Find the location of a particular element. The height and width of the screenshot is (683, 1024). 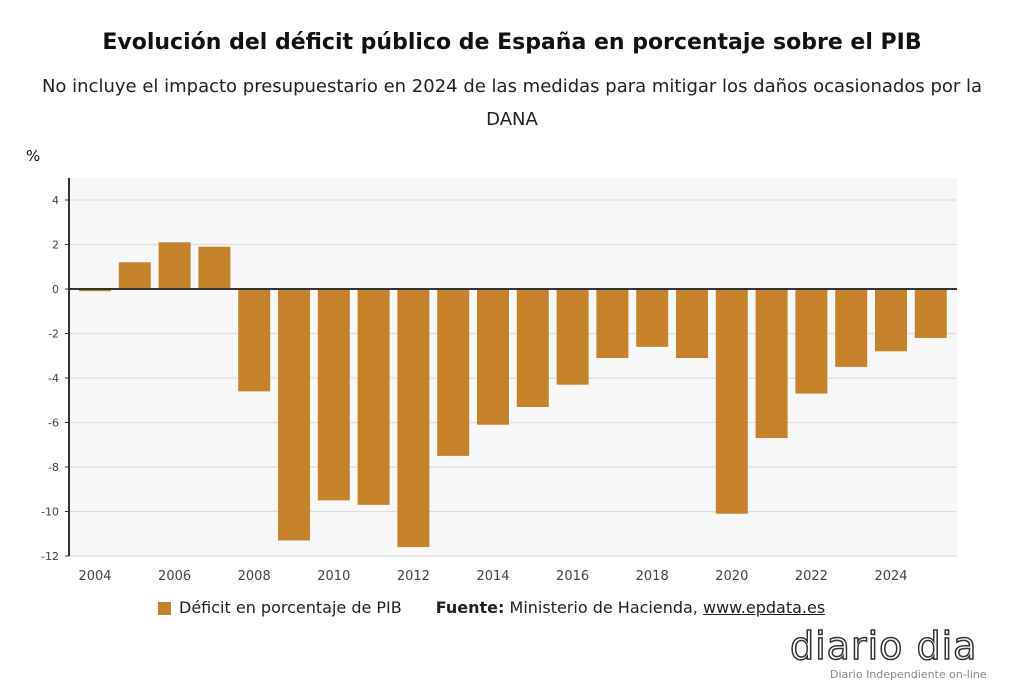

bar-2006 is located at coordinates (174, 265).